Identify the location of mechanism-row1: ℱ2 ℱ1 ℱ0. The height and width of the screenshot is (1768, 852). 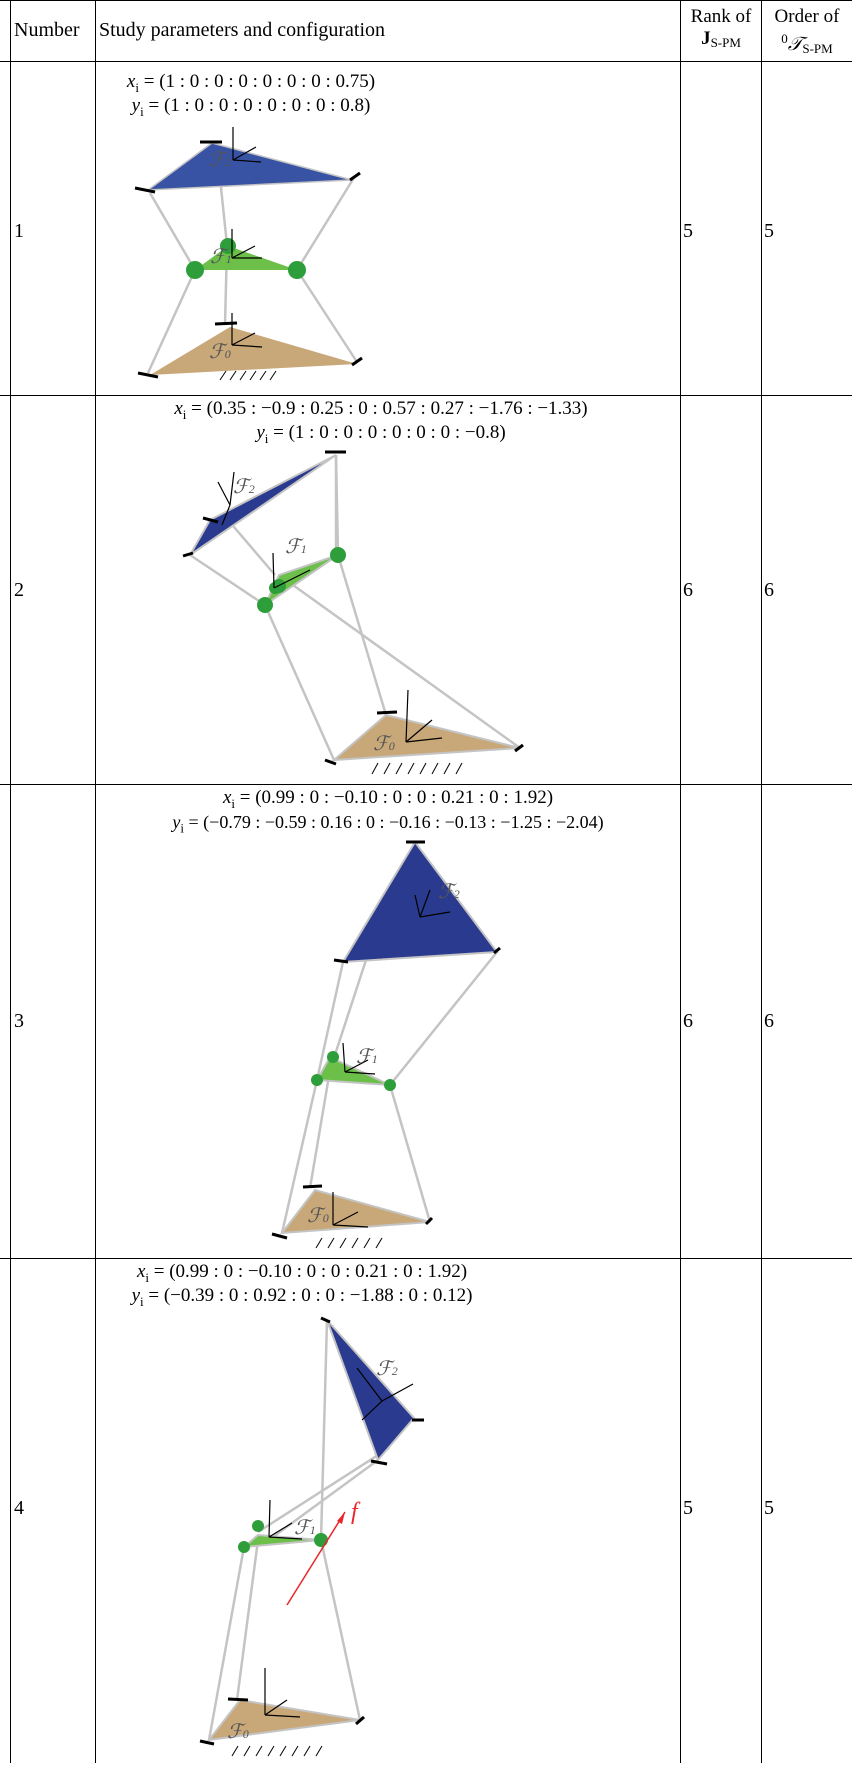
(248, 254).